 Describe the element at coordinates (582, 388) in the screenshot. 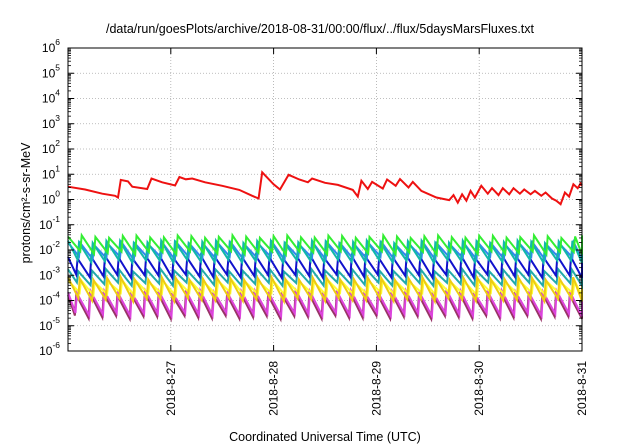

I see `x-tick-label: 2018-8-31` at that location.